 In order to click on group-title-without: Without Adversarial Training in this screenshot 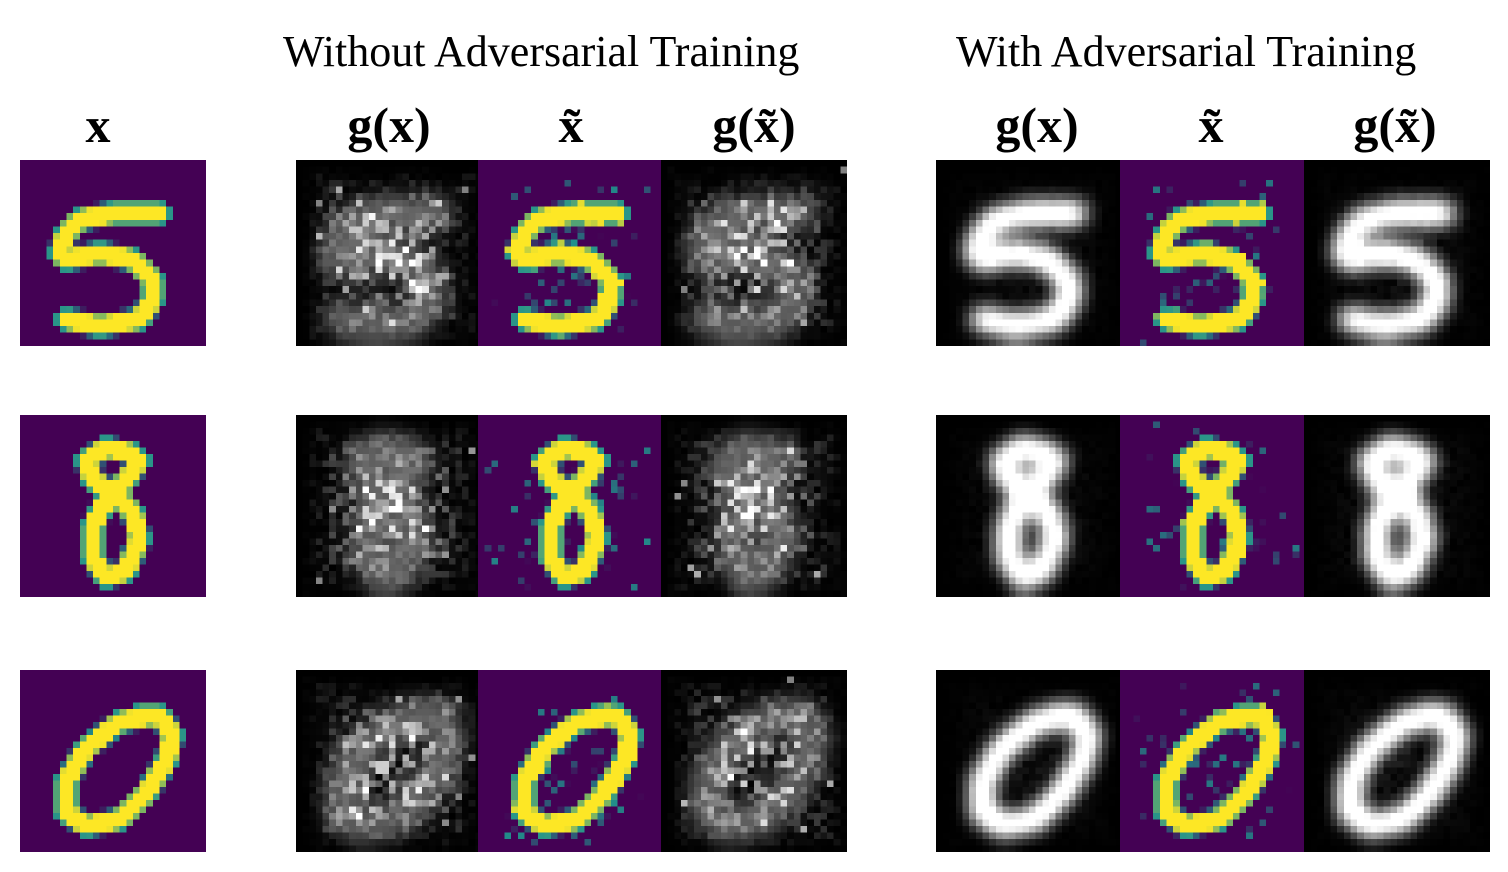, I will do `click(541, 51)`.